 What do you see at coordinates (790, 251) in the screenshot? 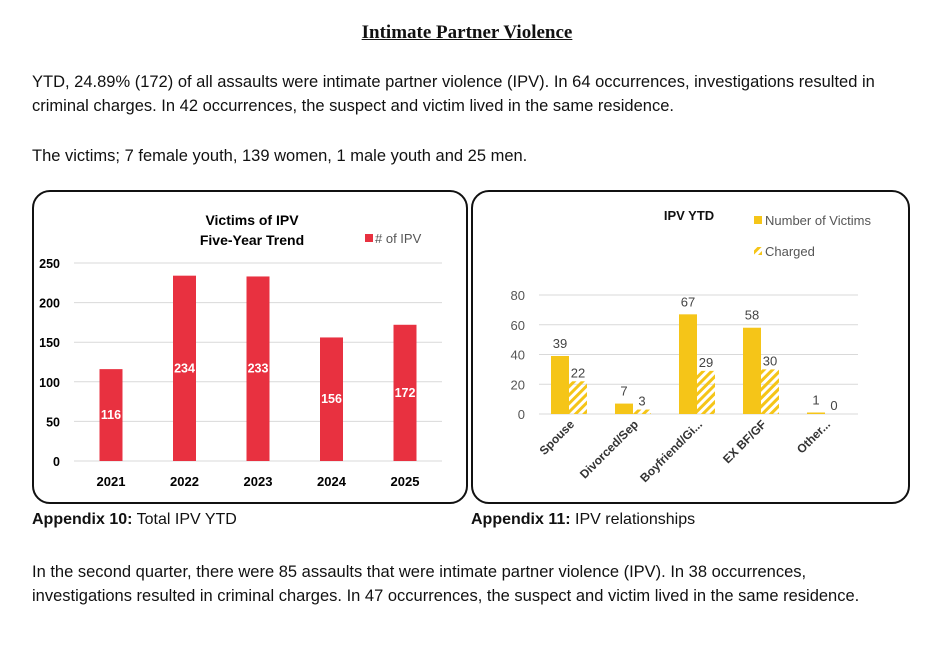
I see `legend-label: Charged` at bounding box center [790, 251].